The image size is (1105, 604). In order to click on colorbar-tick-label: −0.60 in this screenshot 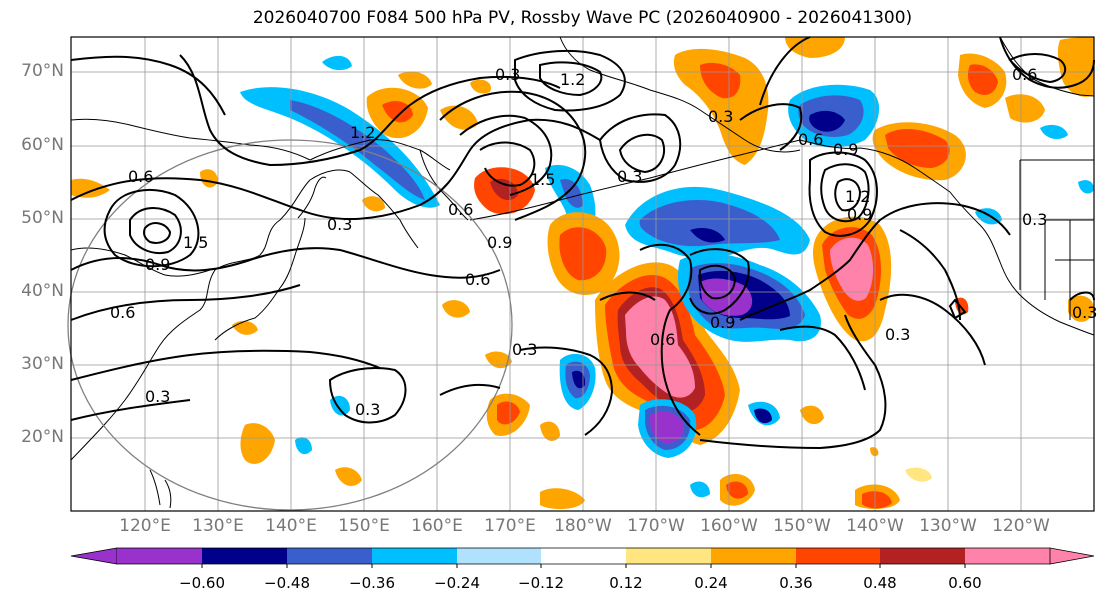, I will do `click(202, 583)`.